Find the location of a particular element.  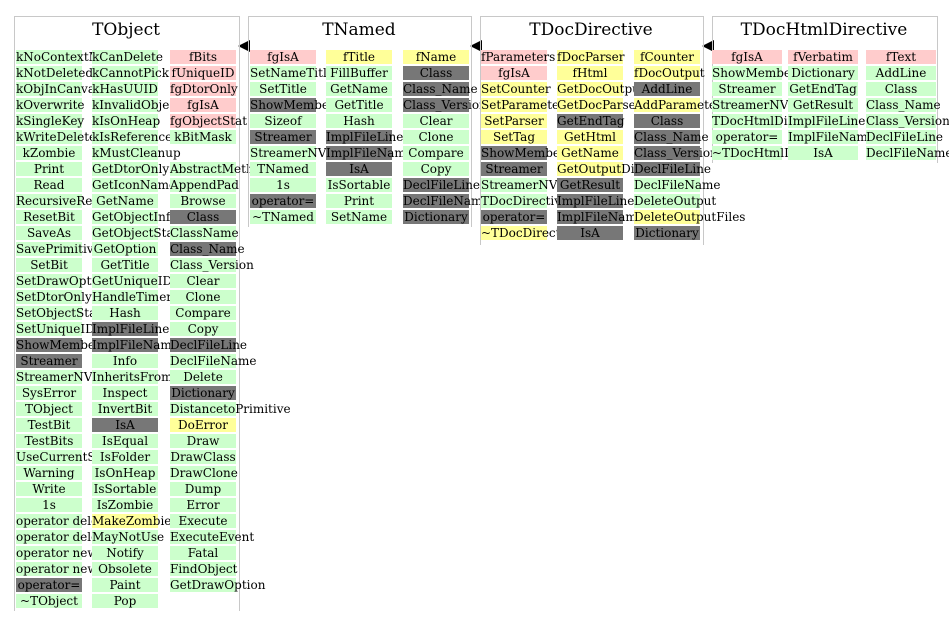

member-info: Info is located at coordinates (125, 361).